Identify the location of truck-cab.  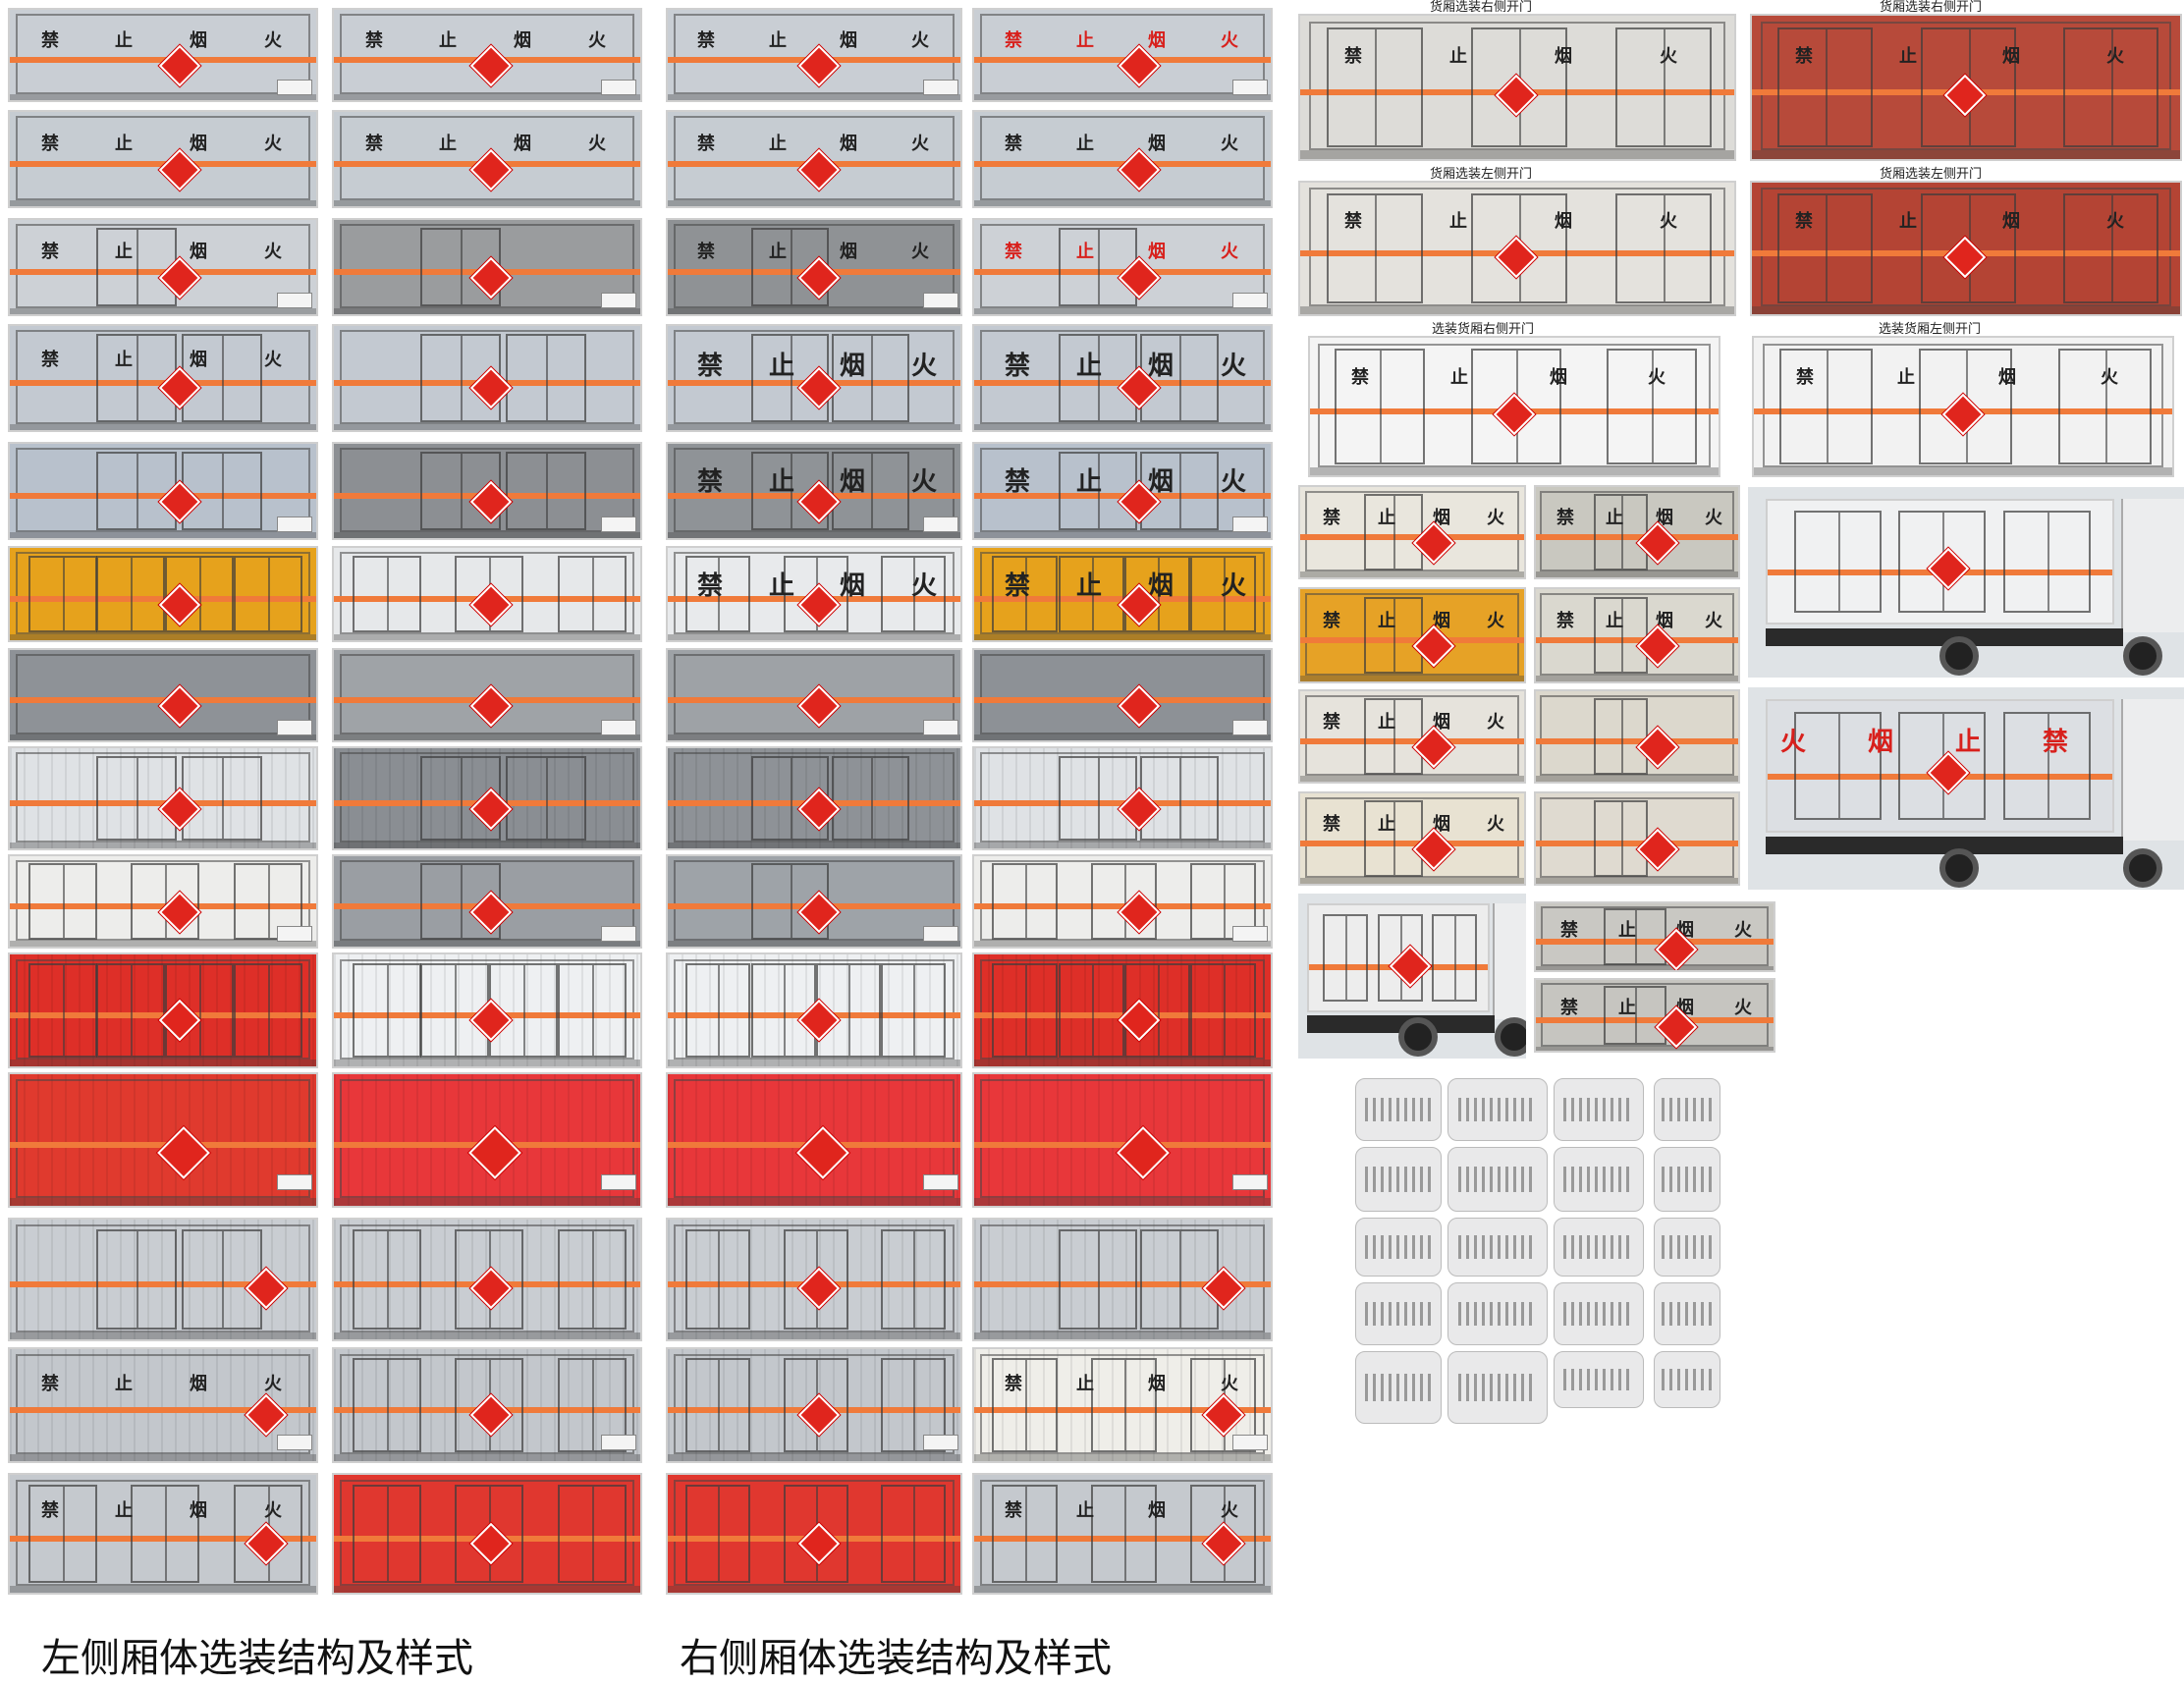
(1509, 961).